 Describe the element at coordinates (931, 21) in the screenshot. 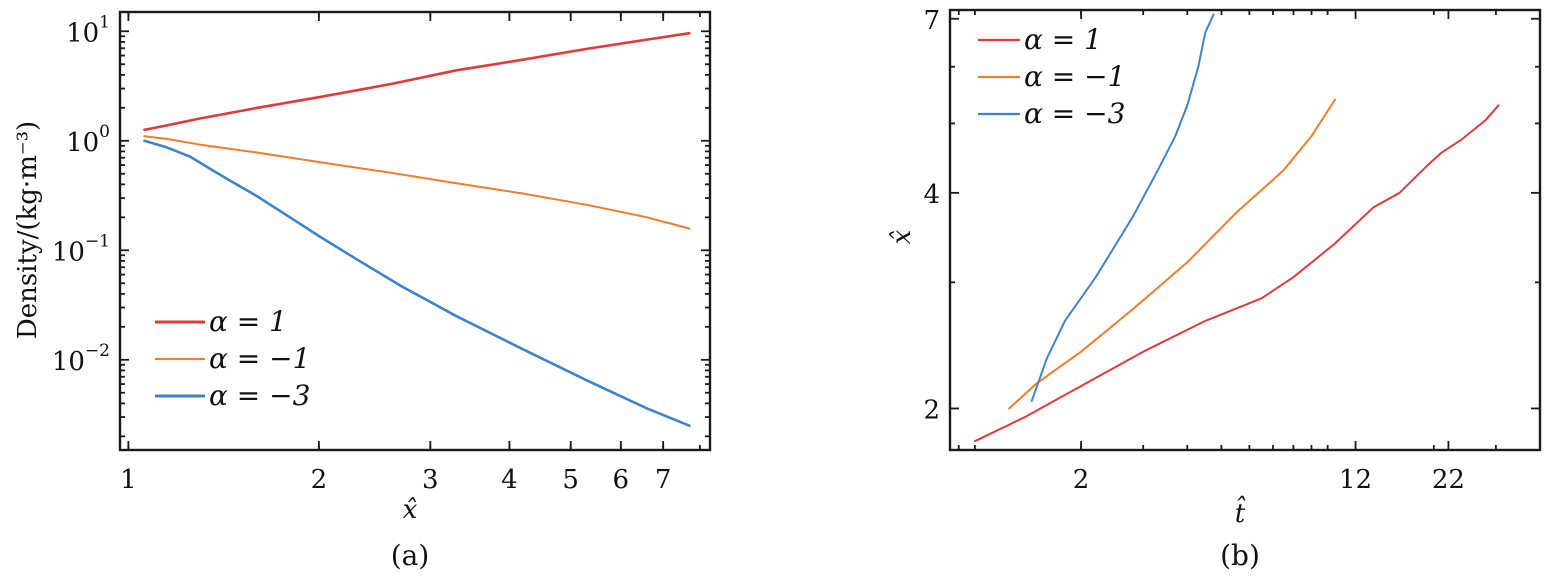

I see `y-tick-label: 7` at that location.